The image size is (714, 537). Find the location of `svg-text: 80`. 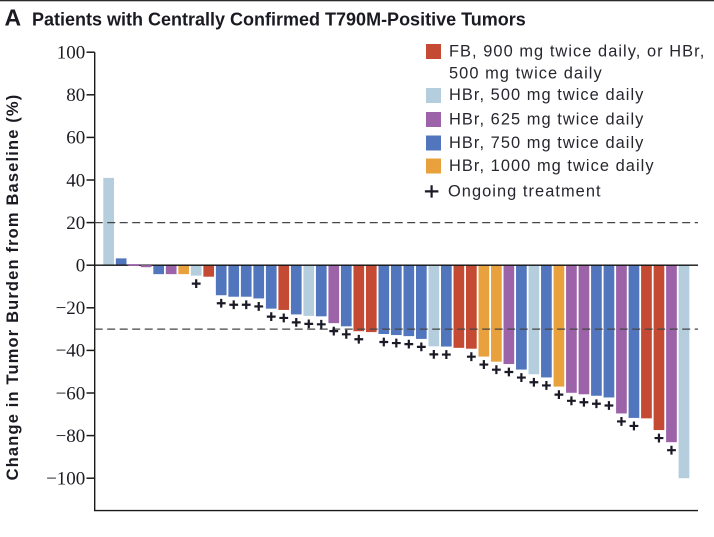

svg-text: 80 is located at coordinates (75, 95).